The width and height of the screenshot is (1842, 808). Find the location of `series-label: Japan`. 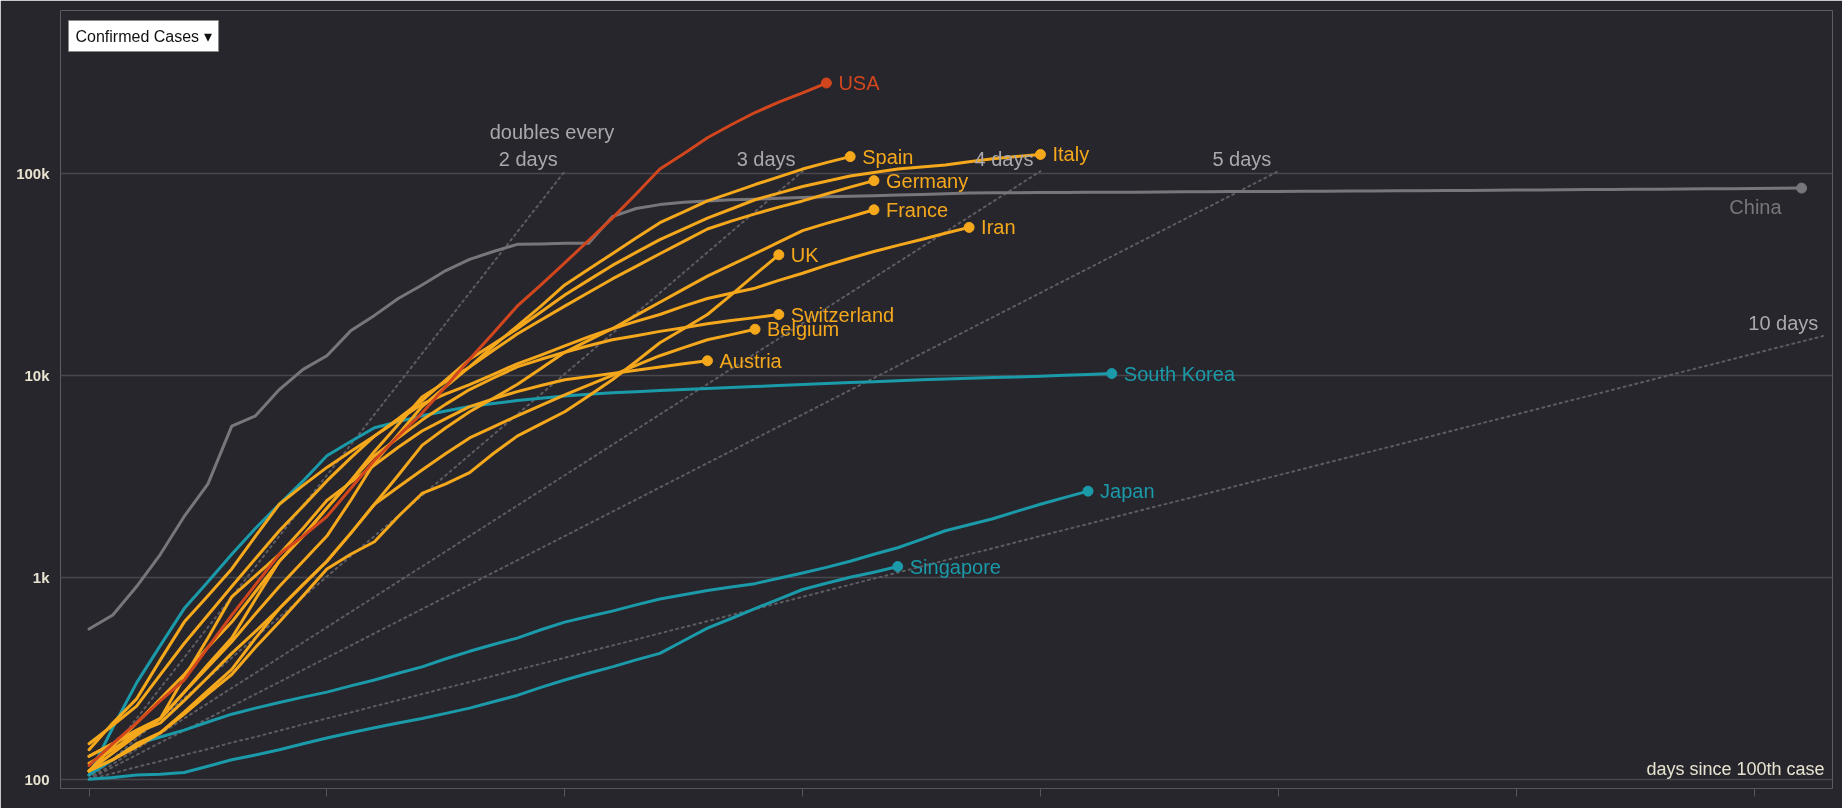

series-label: Japan is located at coordinates (1127, 491).